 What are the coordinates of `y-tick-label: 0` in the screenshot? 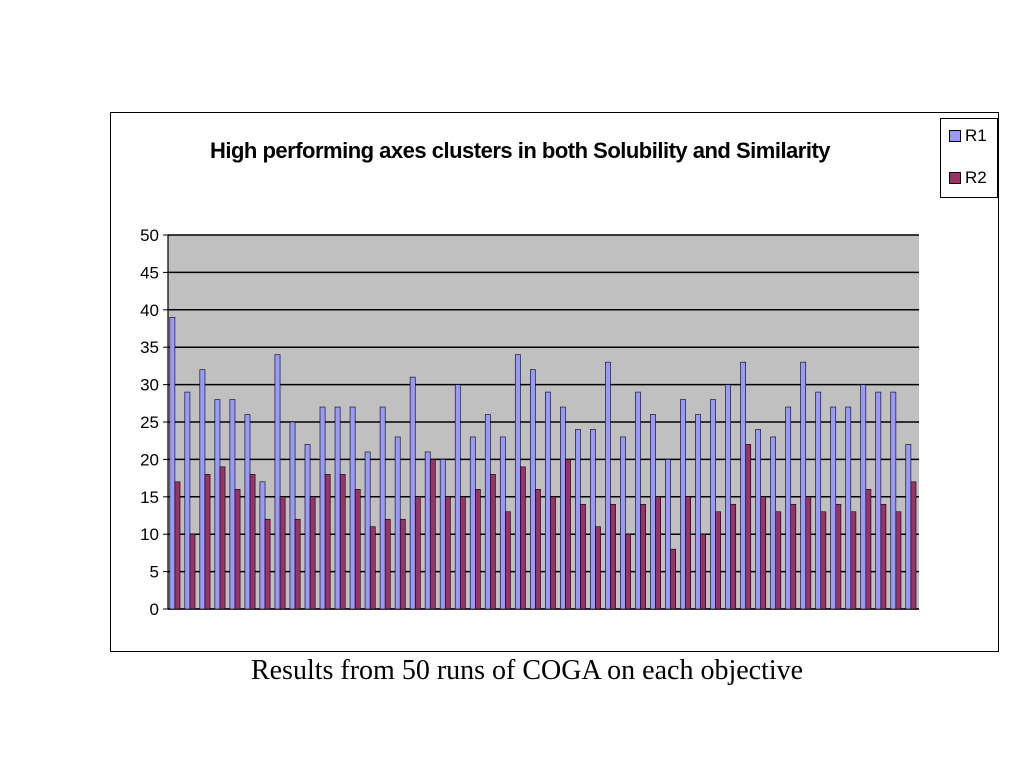 It's located at (154, 609).